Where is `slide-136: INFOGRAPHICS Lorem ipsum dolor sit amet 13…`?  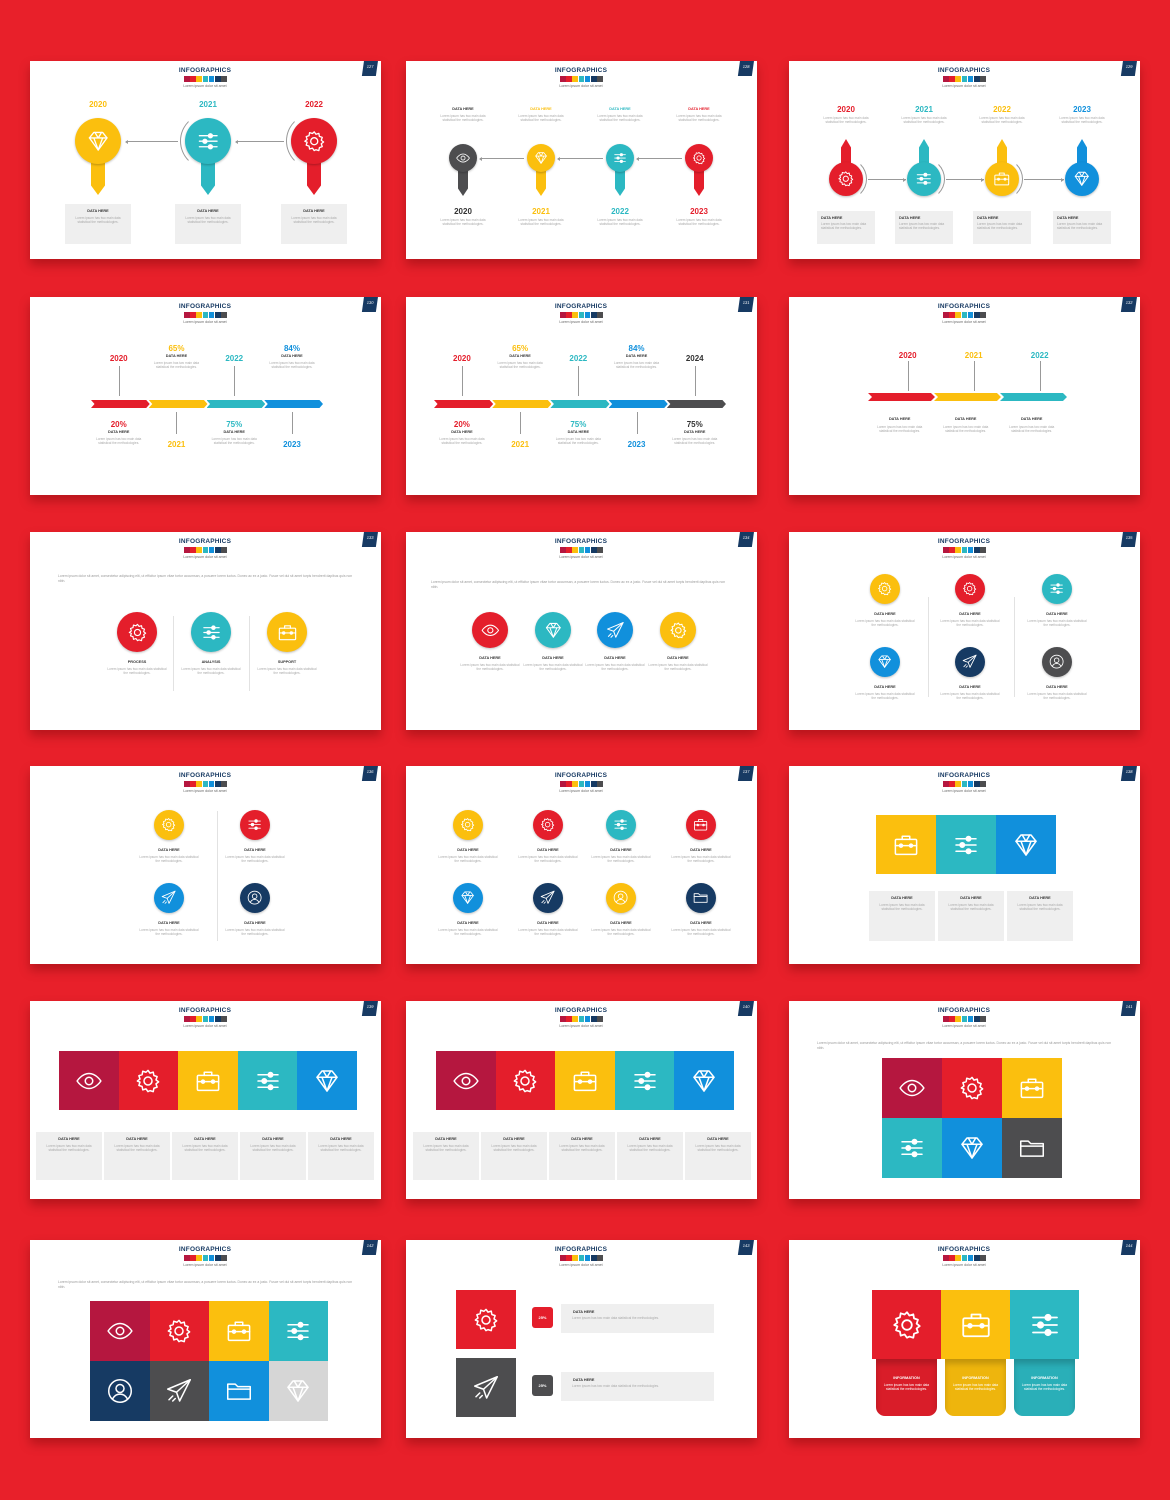
slide-136: INFOGRAPHICS Lorem ipsum dolor sit amet 13… is located at coordinates (205, 865).